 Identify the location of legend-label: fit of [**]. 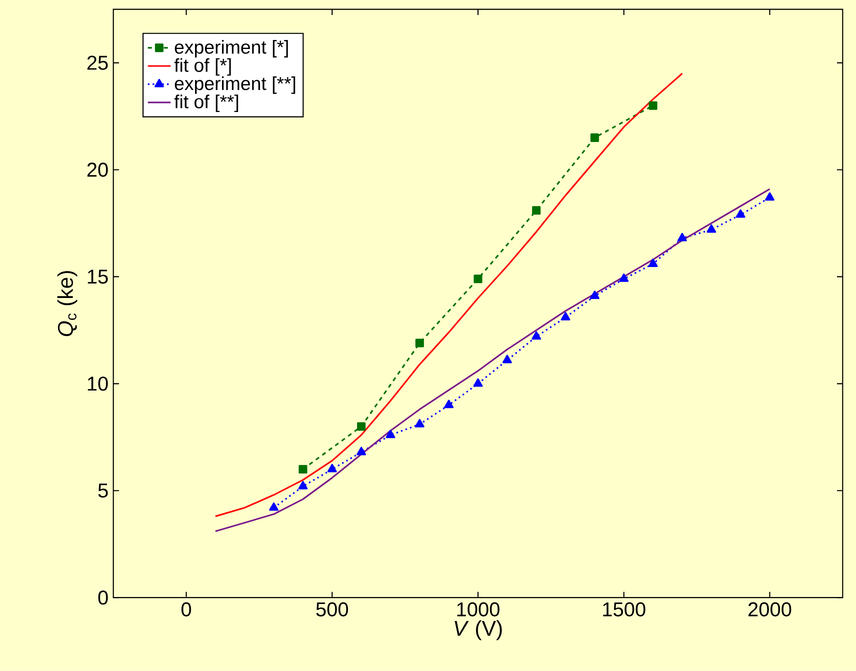
(206, 103).